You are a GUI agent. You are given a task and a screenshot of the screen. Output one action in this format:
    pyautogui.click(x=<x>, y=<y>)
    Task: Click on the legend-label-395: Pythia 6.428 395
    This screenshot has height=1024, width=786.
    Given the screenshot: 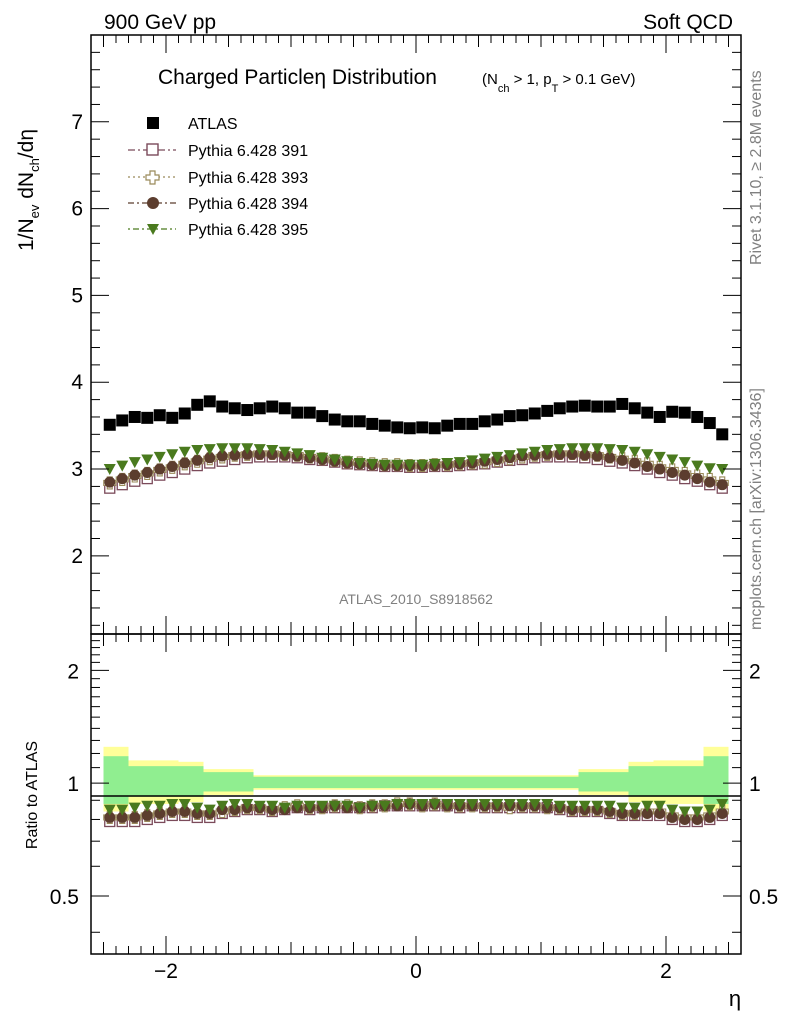 What is the action you would take?
    pyautogui.click(x=248, y=230)
    